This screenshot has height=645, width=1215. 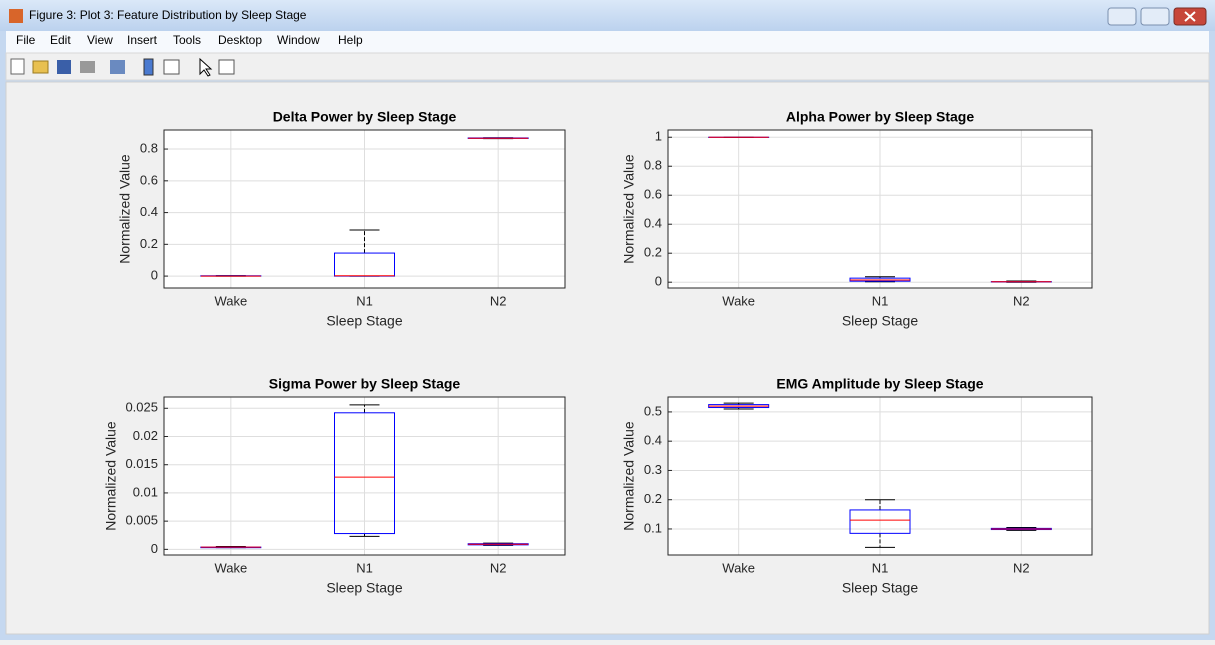 I want to click on chart-title: Sigma Power by Sleep Stage, so click(x=365, y=384).